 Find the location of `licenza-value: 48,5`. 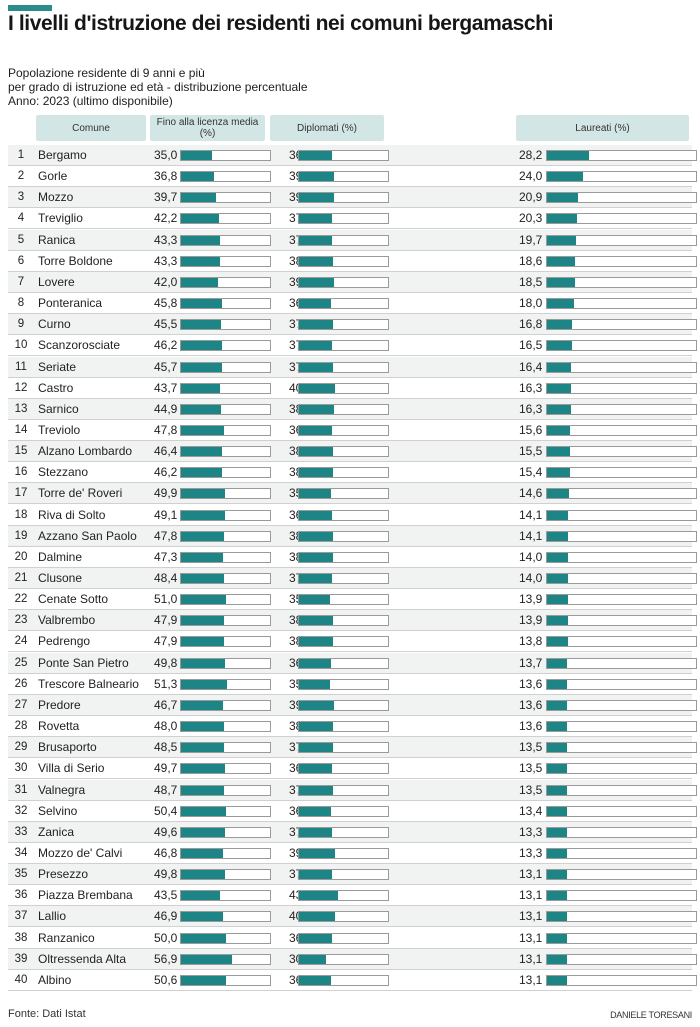

licenza-value: 48,5 is located at coordinates (166, 747).